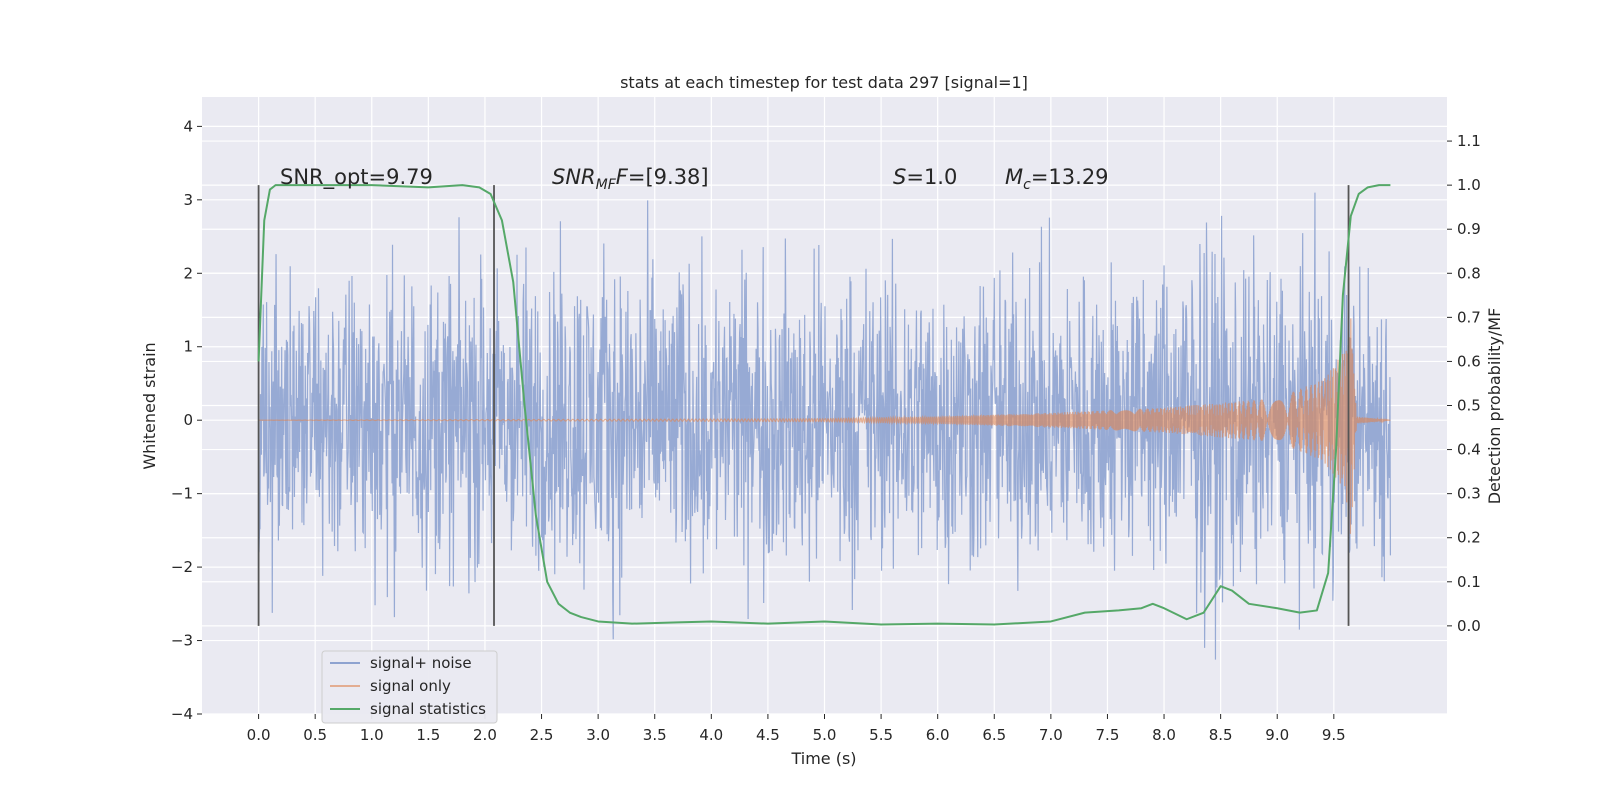 Image resolution: width=1600 pixels, height=800 pixels. I want to click on y-right-tick-label: 0.5, so click(1469, 406).